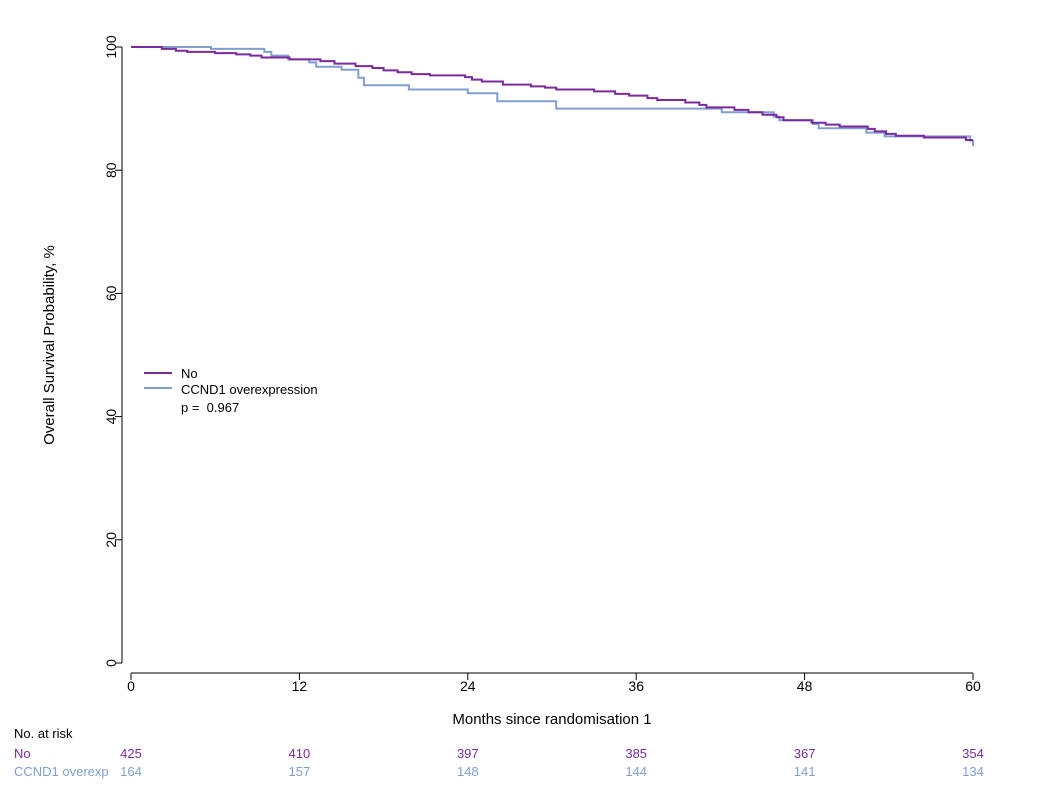 The width and height of the screenshot is (1048, 786). I want to click on x-tick-label: 48, so click(805, 686).